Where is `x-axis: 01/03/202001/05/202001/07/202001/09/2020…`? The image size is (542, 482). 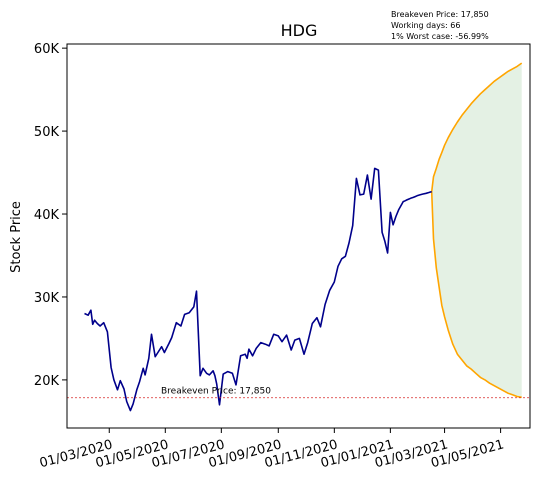 x-axis: 01/03/202001/05/202001/07/202001/09/2020… is located at coordinates (272, 449).